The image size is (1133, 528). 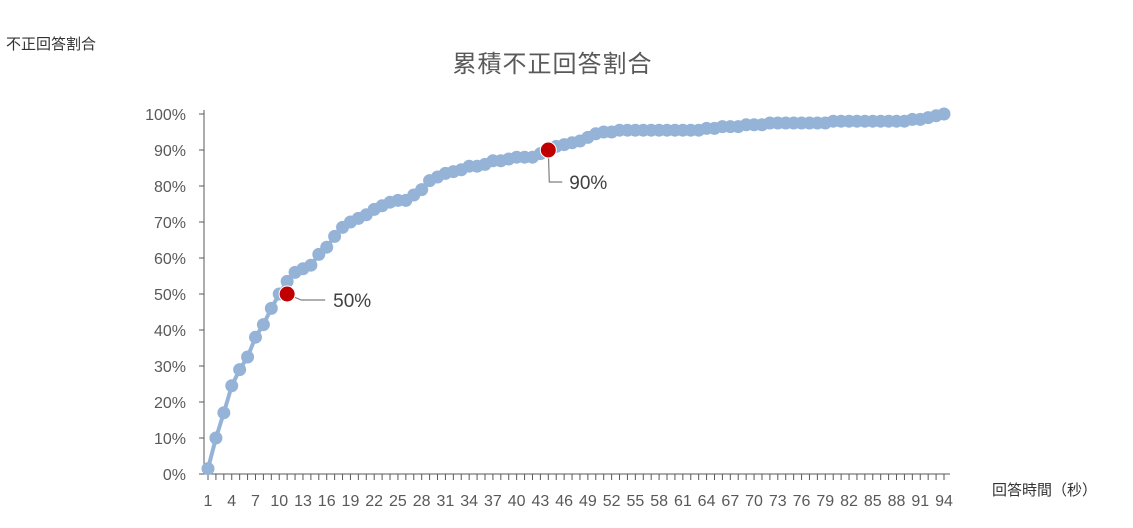 I want to click on x-tick-label: 70, so click(x=754, y=501).